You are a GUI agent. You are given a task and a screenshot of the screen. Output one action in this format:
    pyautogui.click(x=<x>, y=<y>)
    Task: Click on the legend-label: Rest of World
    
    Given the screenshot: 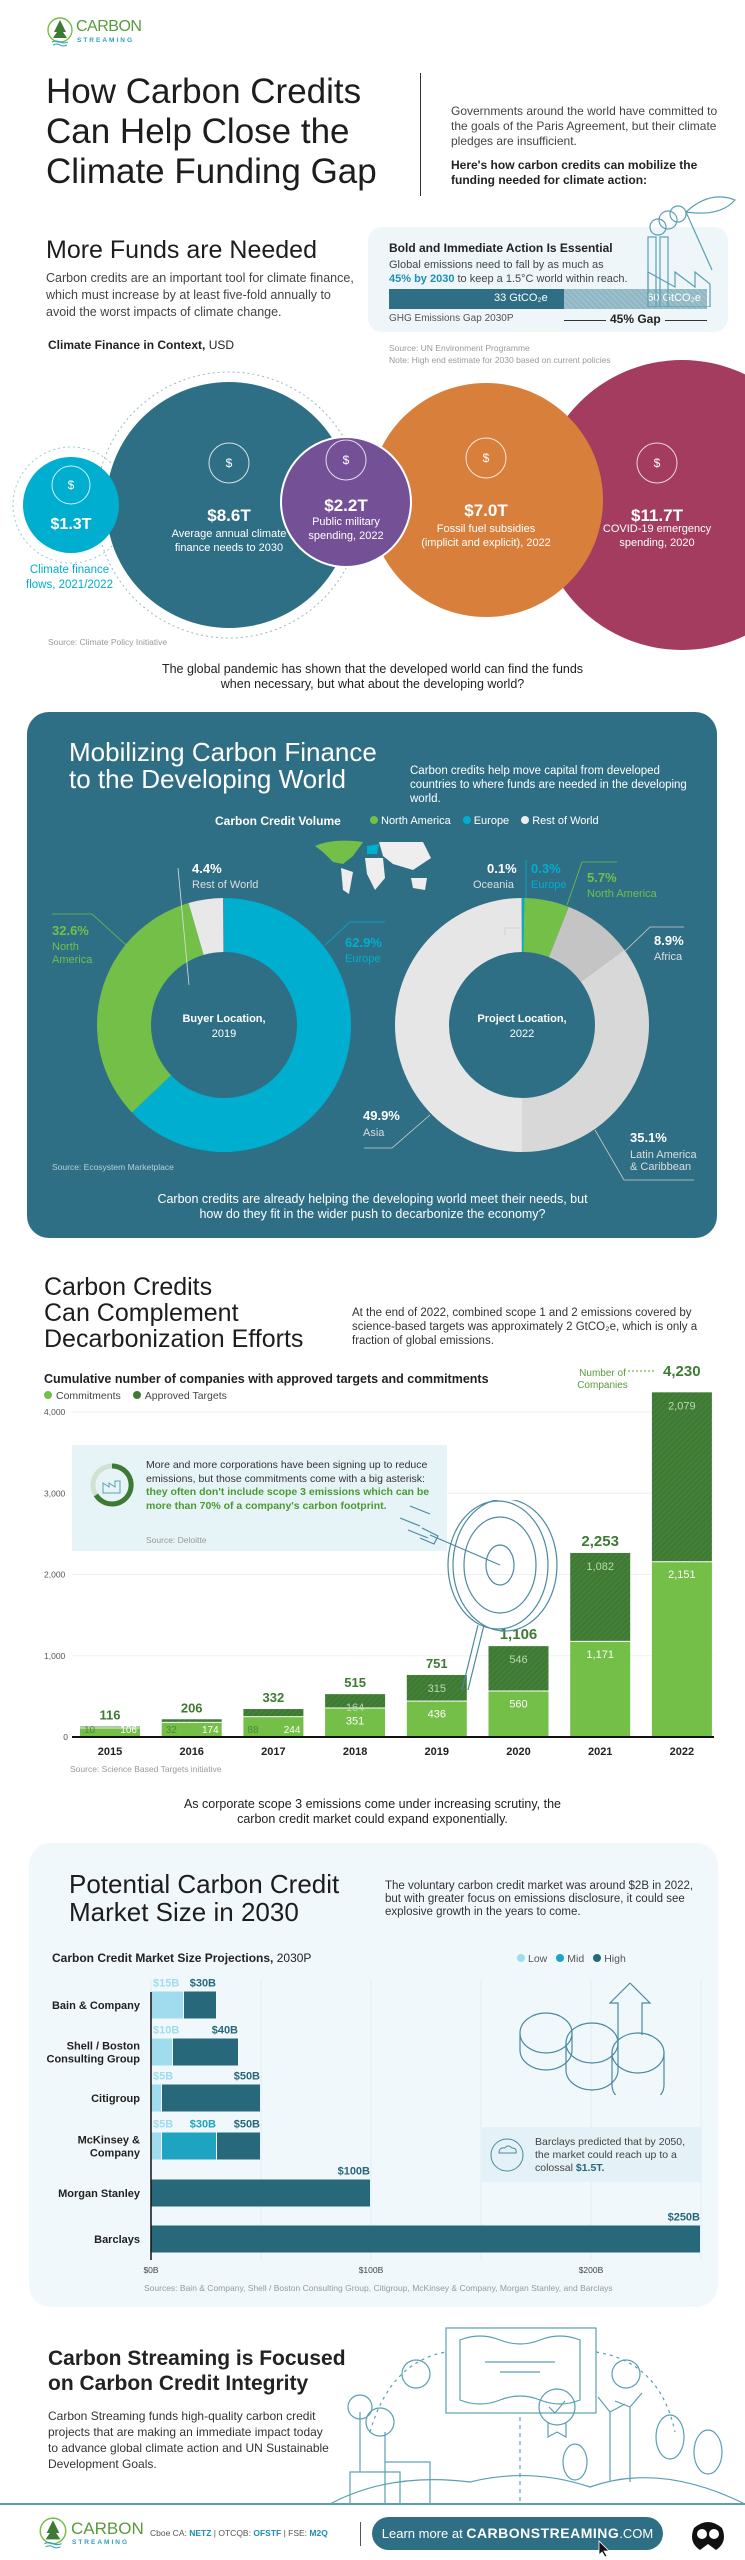 What is the action you would take?
    pyautogui.click(x=565, y=821)
    